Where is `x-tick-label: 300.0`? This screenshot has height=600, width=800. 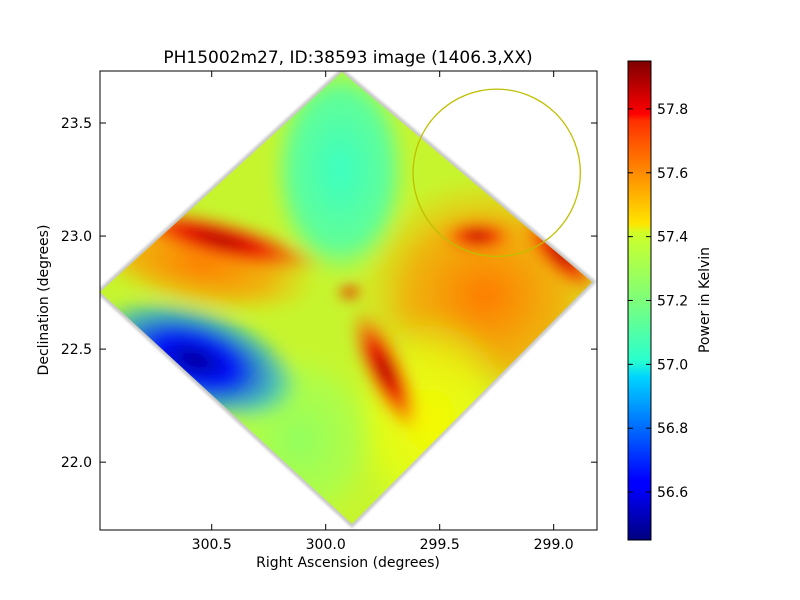 x-tick-label: 300.0 is located at coordinates (326, 545).